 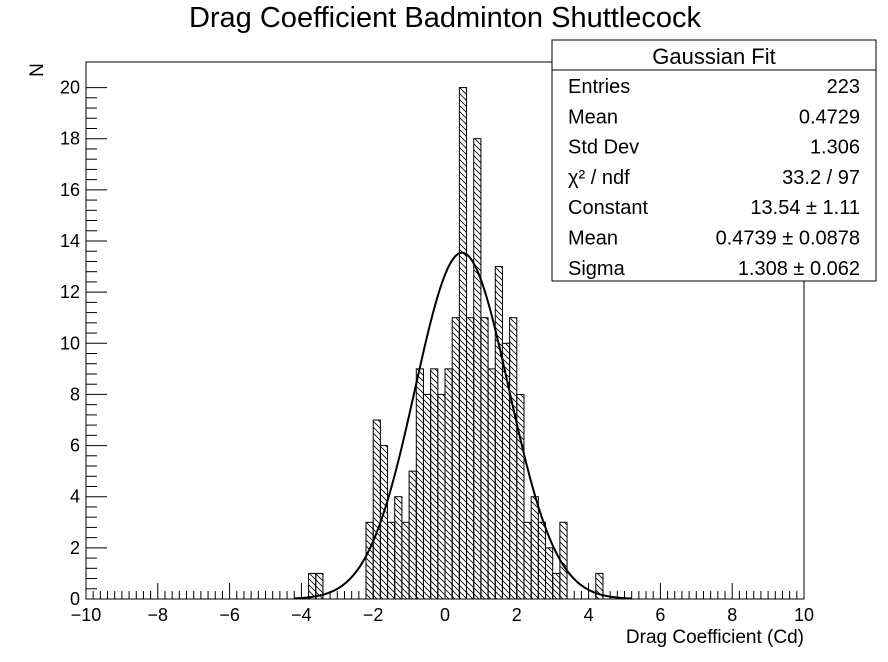 What do you see at coordinates (843, 87) in the screenshot?
I see `stats-row-value: 223` at bounding box center [843, 87].